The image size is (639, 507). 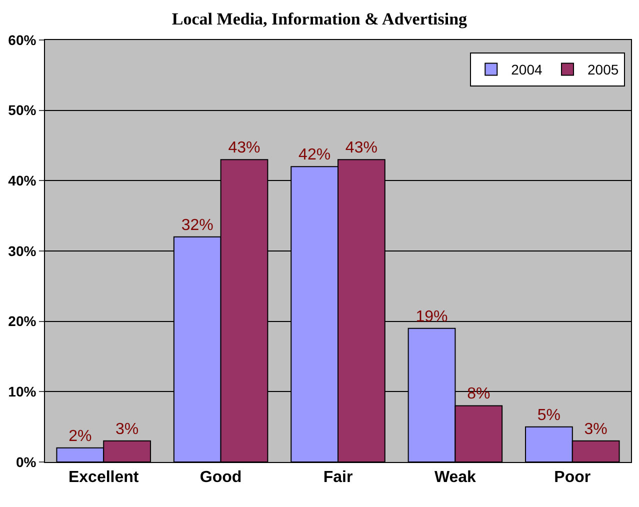 I want to click on x-tick-label: Fair, so click(x=338, y=477).